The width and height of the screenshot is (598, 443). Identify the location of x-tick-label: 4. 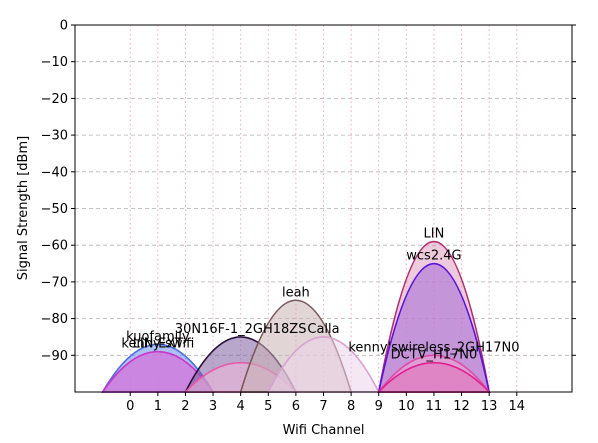
(241, 406).